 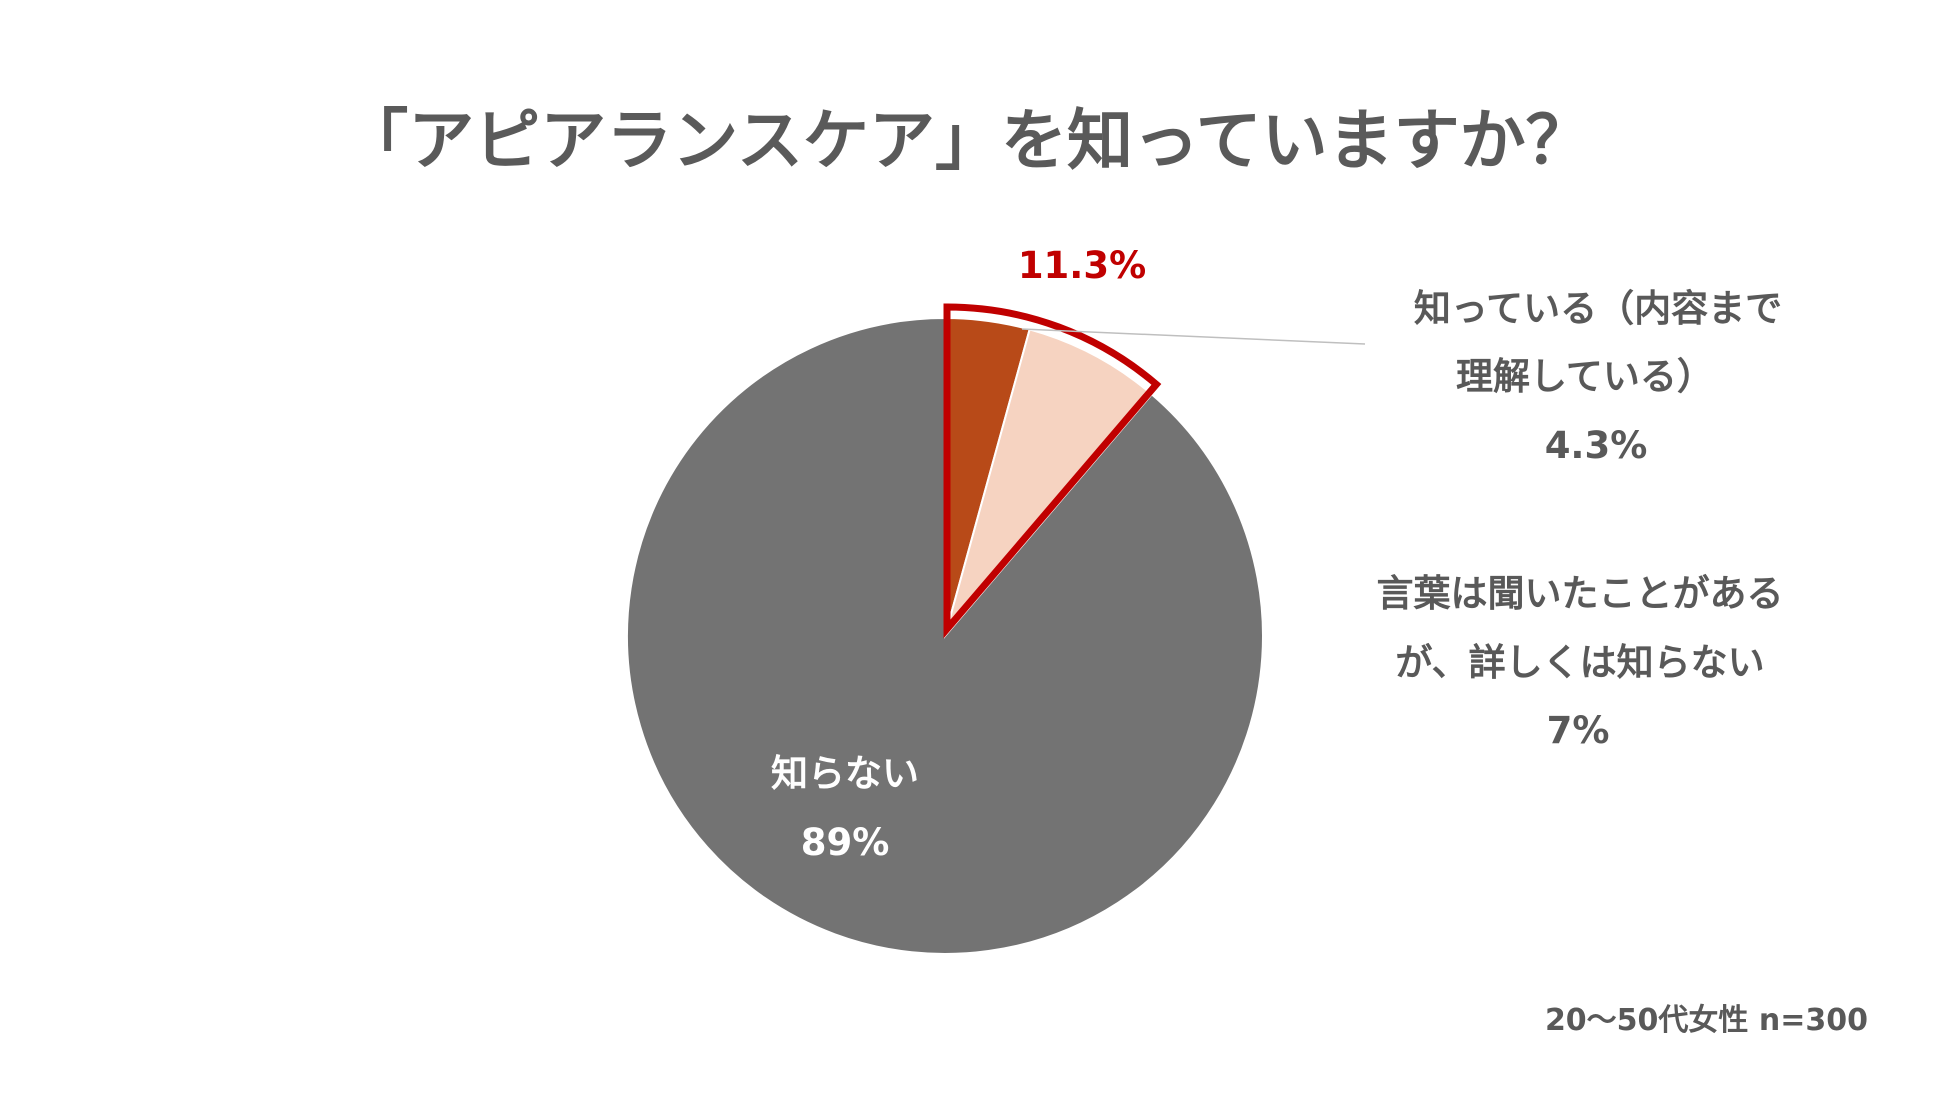 I want to click on slice-value-unaware: 89%, so click(x=845, y=842).